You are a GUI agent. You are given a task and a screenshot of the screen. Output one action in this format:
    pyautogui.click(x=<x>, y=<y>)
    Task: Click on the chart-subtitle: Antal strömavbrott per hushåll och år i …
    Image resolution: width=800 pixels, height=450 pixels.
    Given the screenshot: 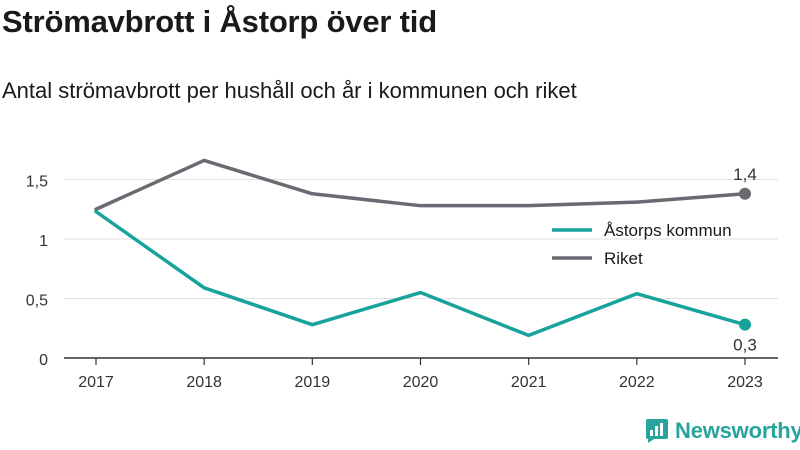 What is the action you would take?
    pyautogui.click(x=289, y=90)
    